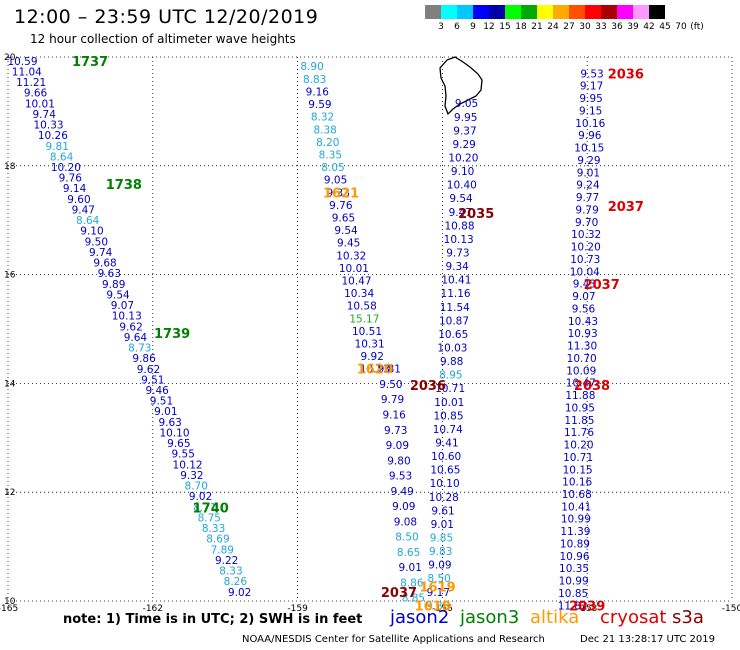 The height and width of the screenshot is (650, 740). I want to click on wave-height-value: 9.24, so click(588, 186).